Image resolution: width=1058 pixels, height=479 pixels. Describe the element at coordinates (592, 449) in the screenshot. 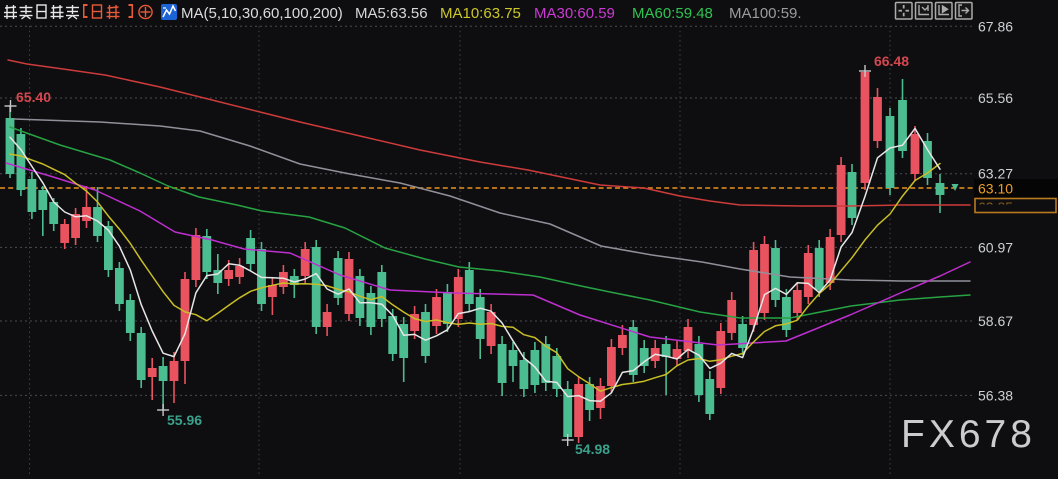

I see `svg-text: 54.98` at that location.